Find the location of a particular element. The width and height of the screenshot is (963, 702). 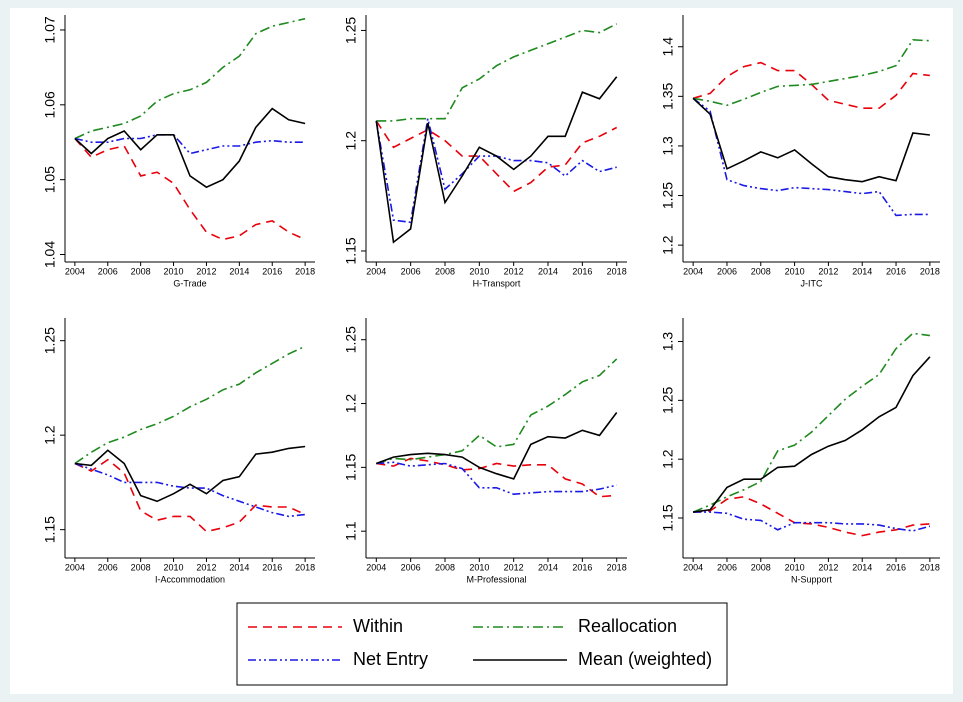

legend-label: Within is located at coordinates (378, 626).